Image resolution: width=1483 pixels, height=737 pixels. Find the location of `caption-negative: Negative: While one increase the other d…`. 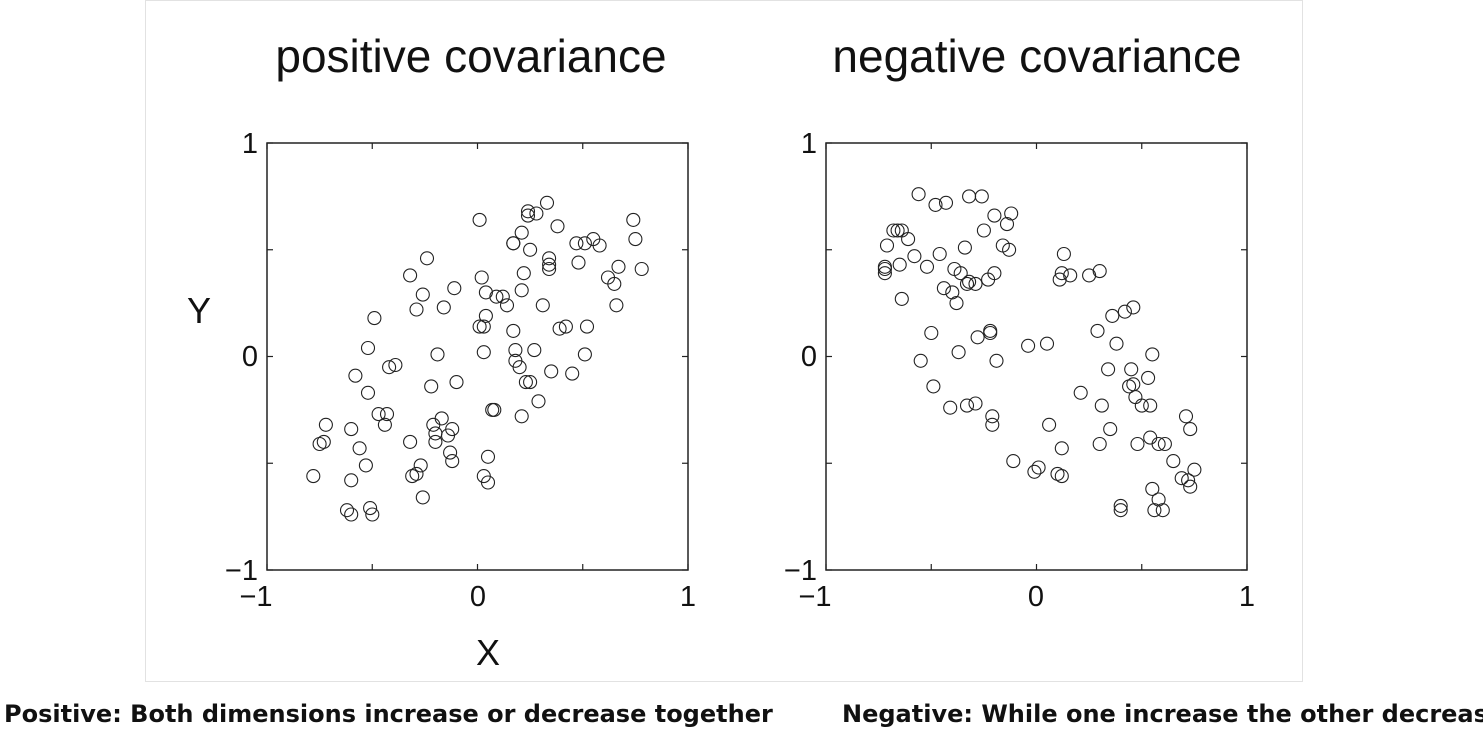

caption-negative: Negative: While one increase the other d… is located at coordinates (1162, 714).